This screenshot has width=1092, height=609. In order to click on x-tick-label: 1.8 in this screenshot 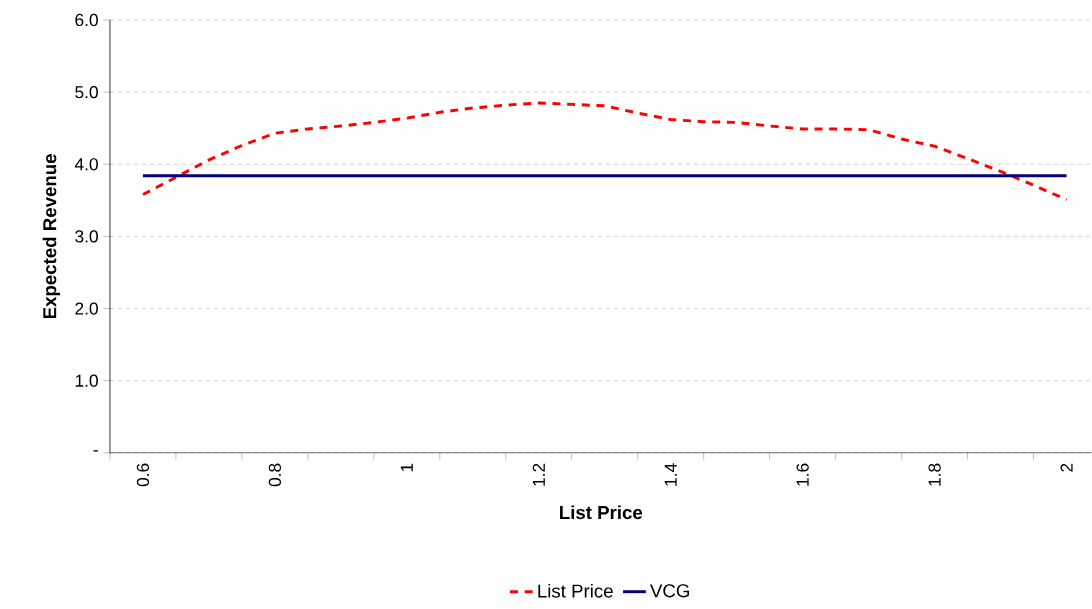, I will do `click(934, 474)`.